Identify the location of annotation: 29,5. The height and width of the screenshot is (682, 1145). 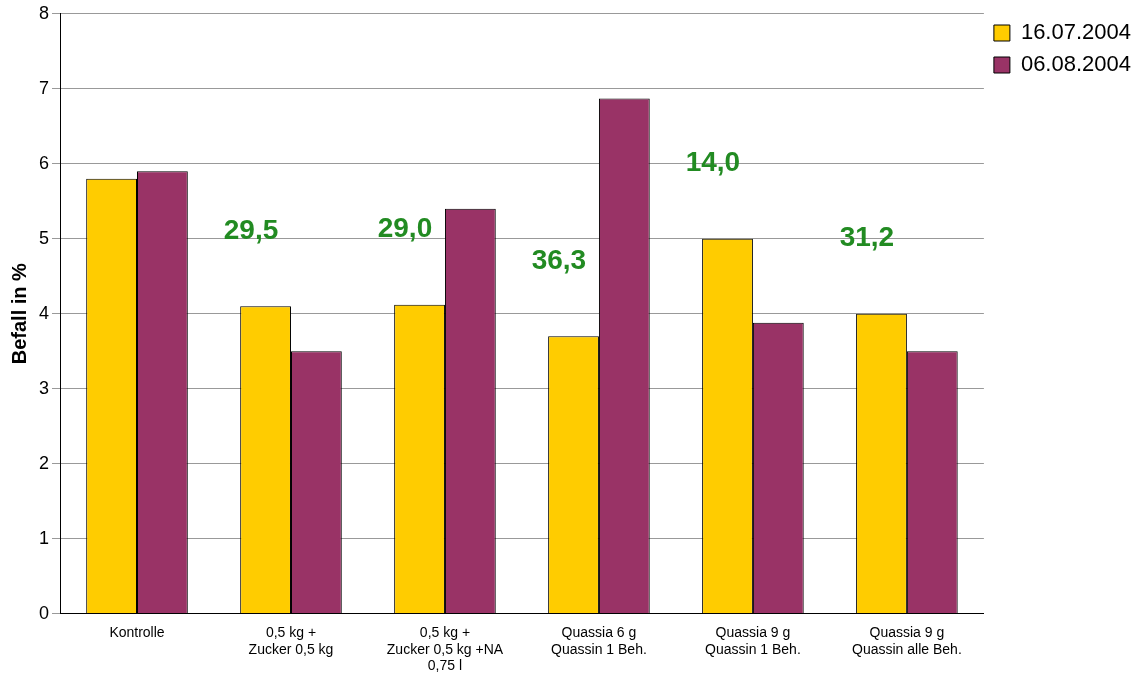
(251, 229).